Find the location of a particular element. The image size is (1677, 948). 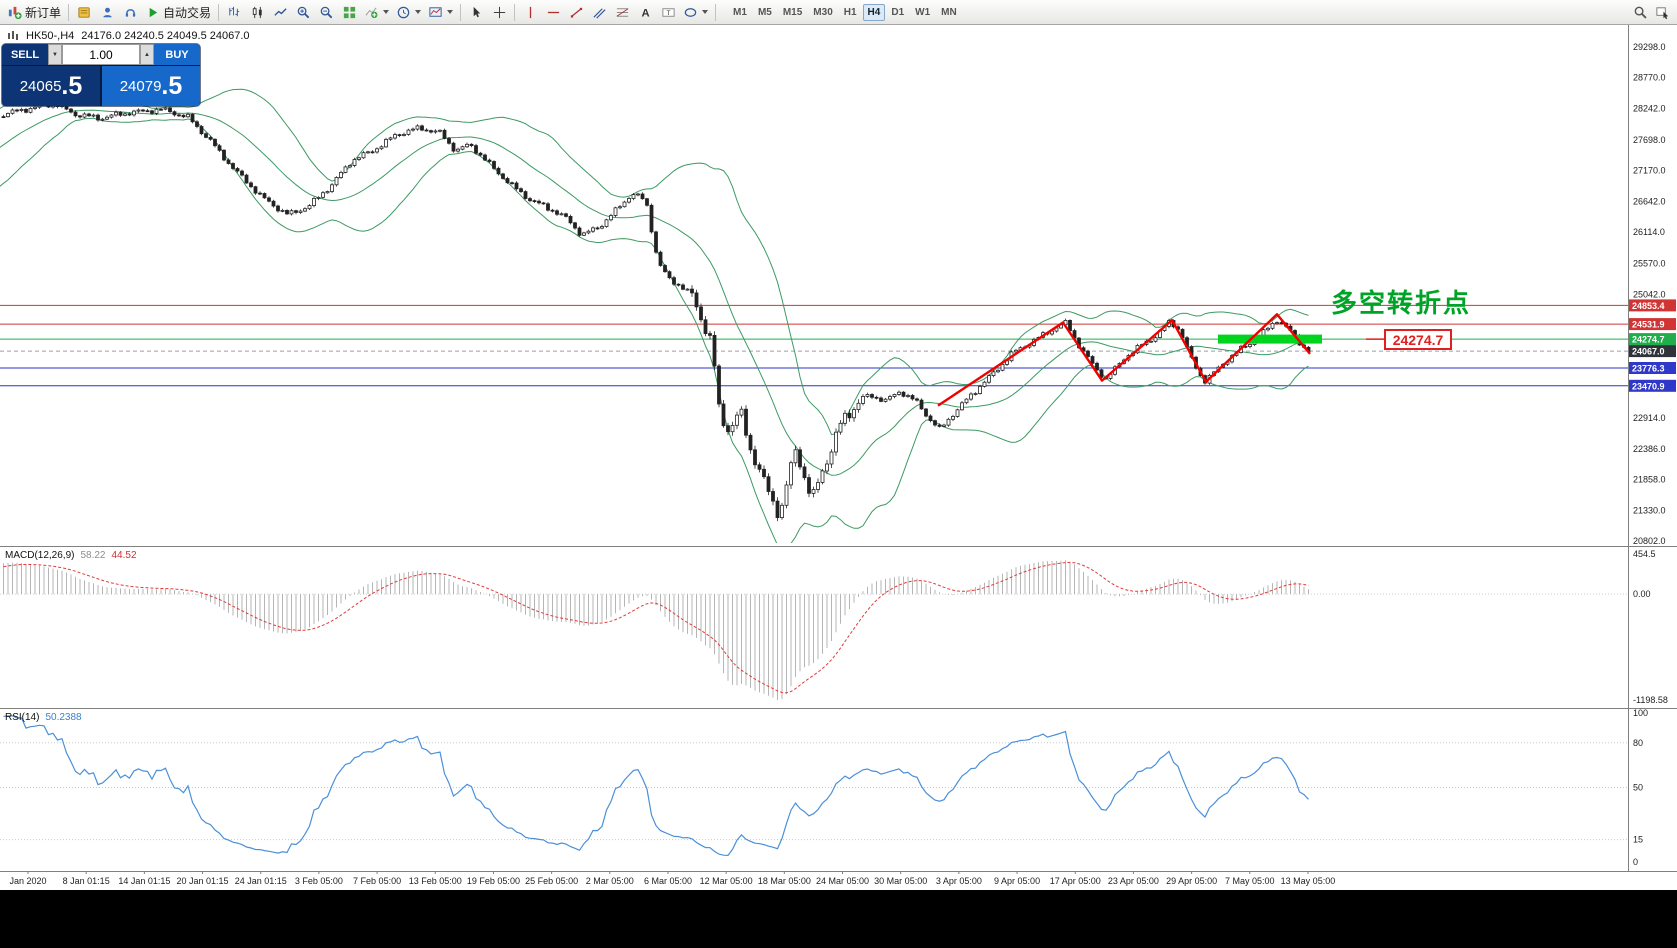

sell-price: 24065.5 is located at coordinates (51, 86).